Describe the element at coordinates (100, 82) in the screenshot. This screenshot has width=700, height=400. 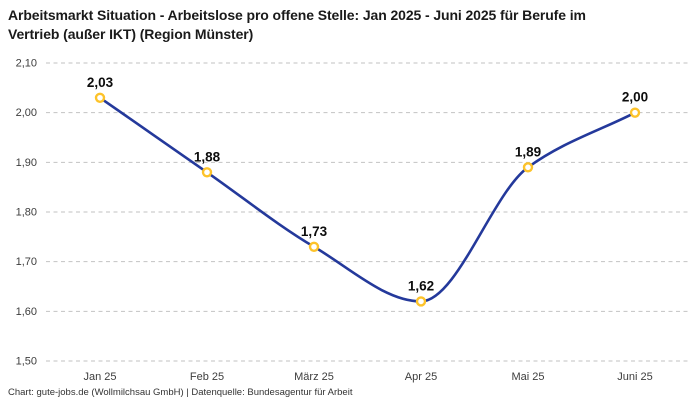
I see `data-point-label: 2,03` at that location.